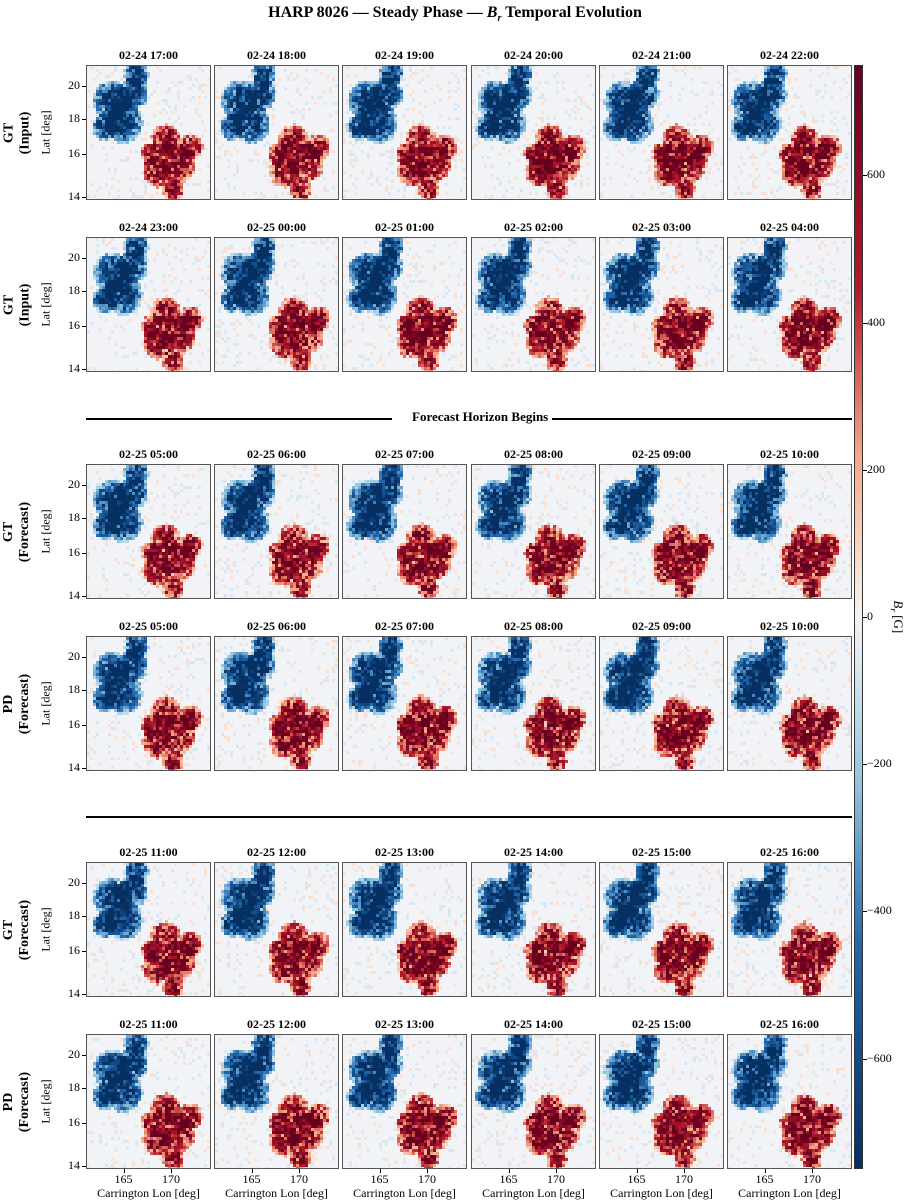 This screenshot has height=1204, width=910. What do you see at coordinates (533, 55) in the screenshot?
I see `panel-timestamp: 02-24 20:00` at bounding box center [533, 55].